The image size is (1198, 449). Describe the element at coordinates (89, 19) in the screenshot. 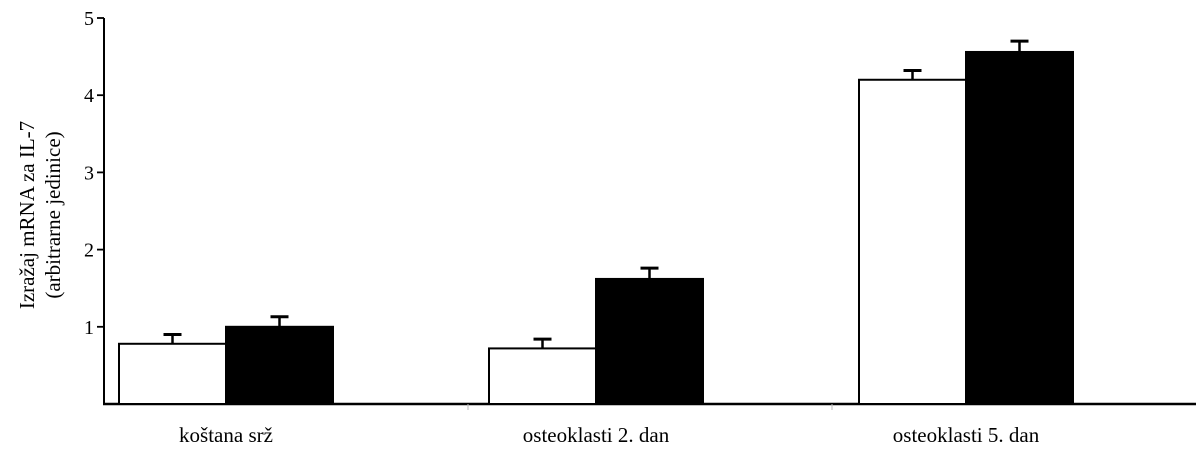

I see `y-tick-label: 5` at that location.